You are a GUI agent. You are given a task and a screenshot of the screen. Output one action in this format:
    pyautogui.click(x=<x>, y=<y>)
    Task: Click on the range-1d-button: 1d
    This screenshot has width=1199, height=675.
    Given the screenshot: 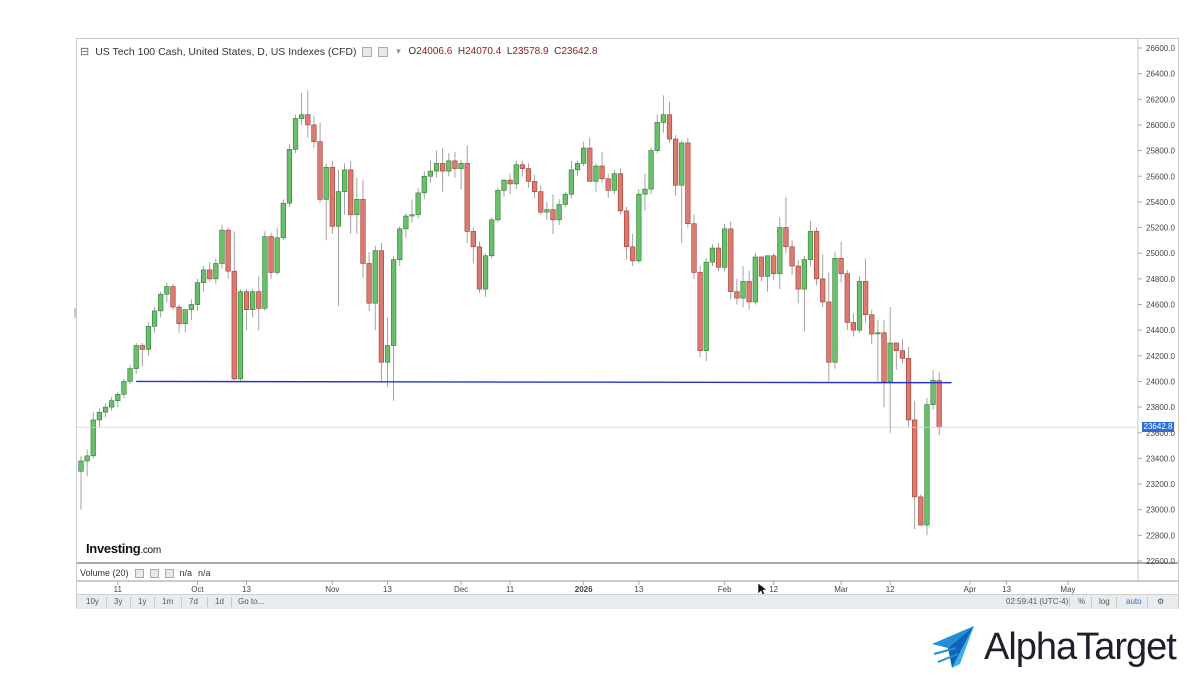 What is the action you would take?
    pyautogui.click(x=219, y=601)
    